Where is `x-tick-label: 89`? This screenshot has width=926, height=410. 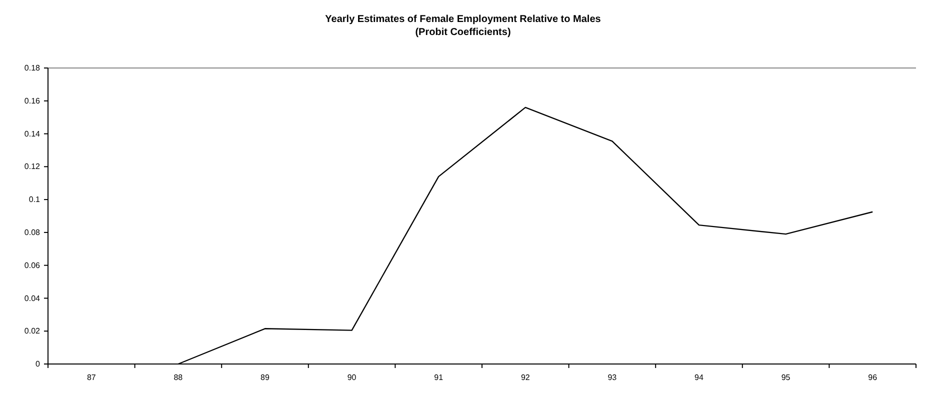 x-tick-label: 89 is located at coordinates (265, 377).